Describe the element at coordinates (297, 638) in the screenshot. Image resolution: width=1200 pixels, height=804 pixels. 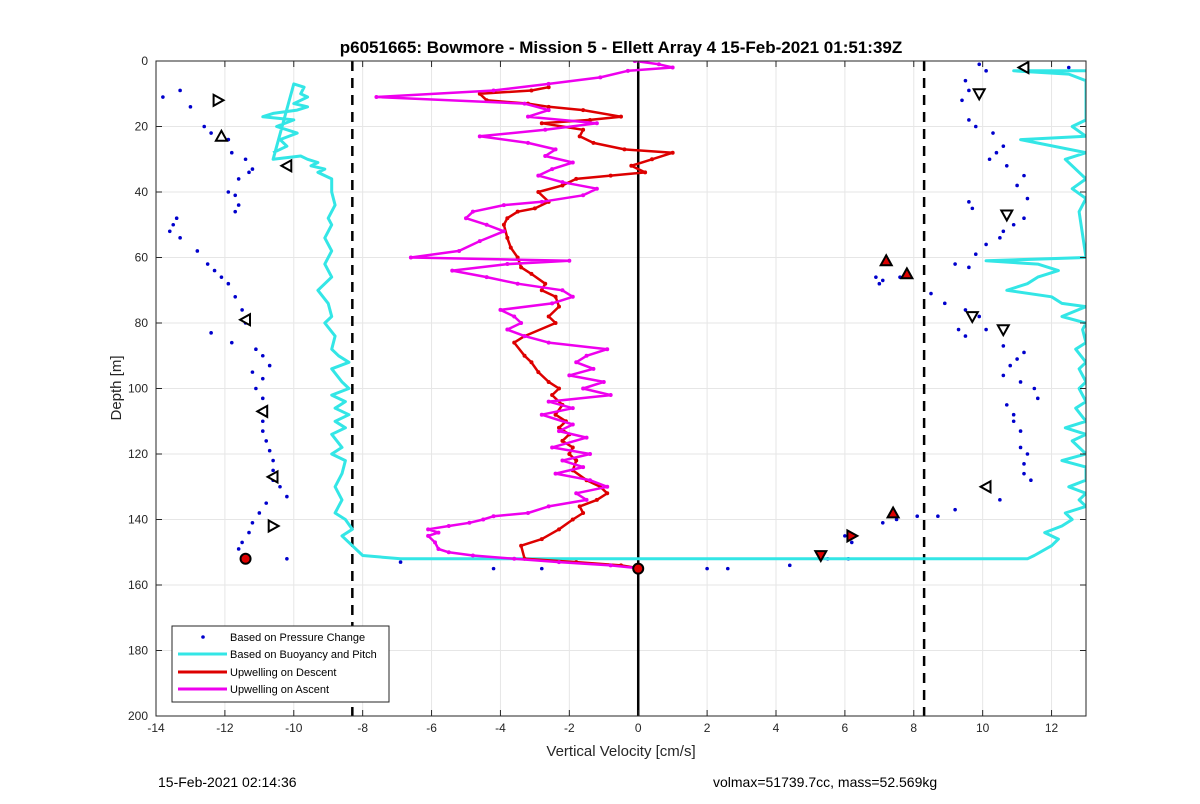
I see `legend-label: Based on Pressure Change` at that location.